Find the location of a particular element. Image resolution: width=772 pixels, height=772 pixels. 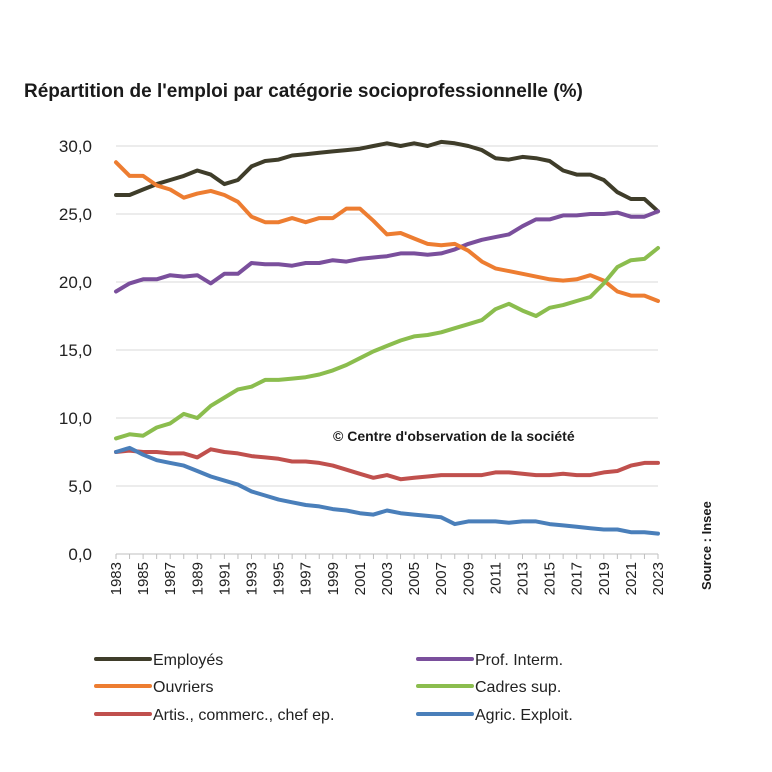

legend-label: Cadres sup. is located at coordinates (518, 687).